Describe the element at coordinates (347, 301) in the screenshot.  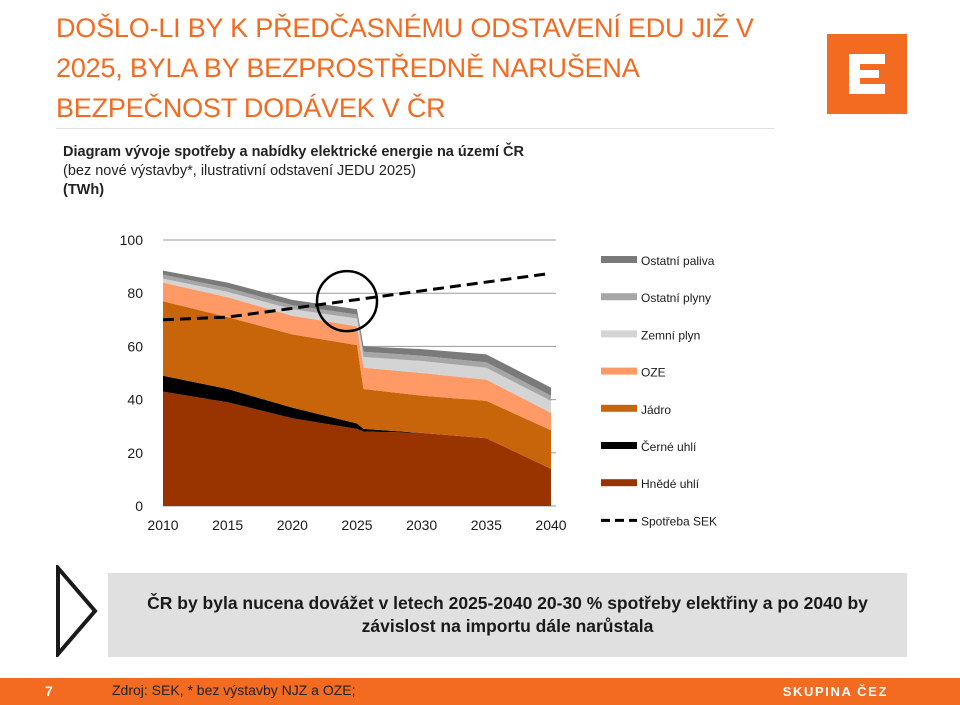
I see `annotation-circle` at that location.